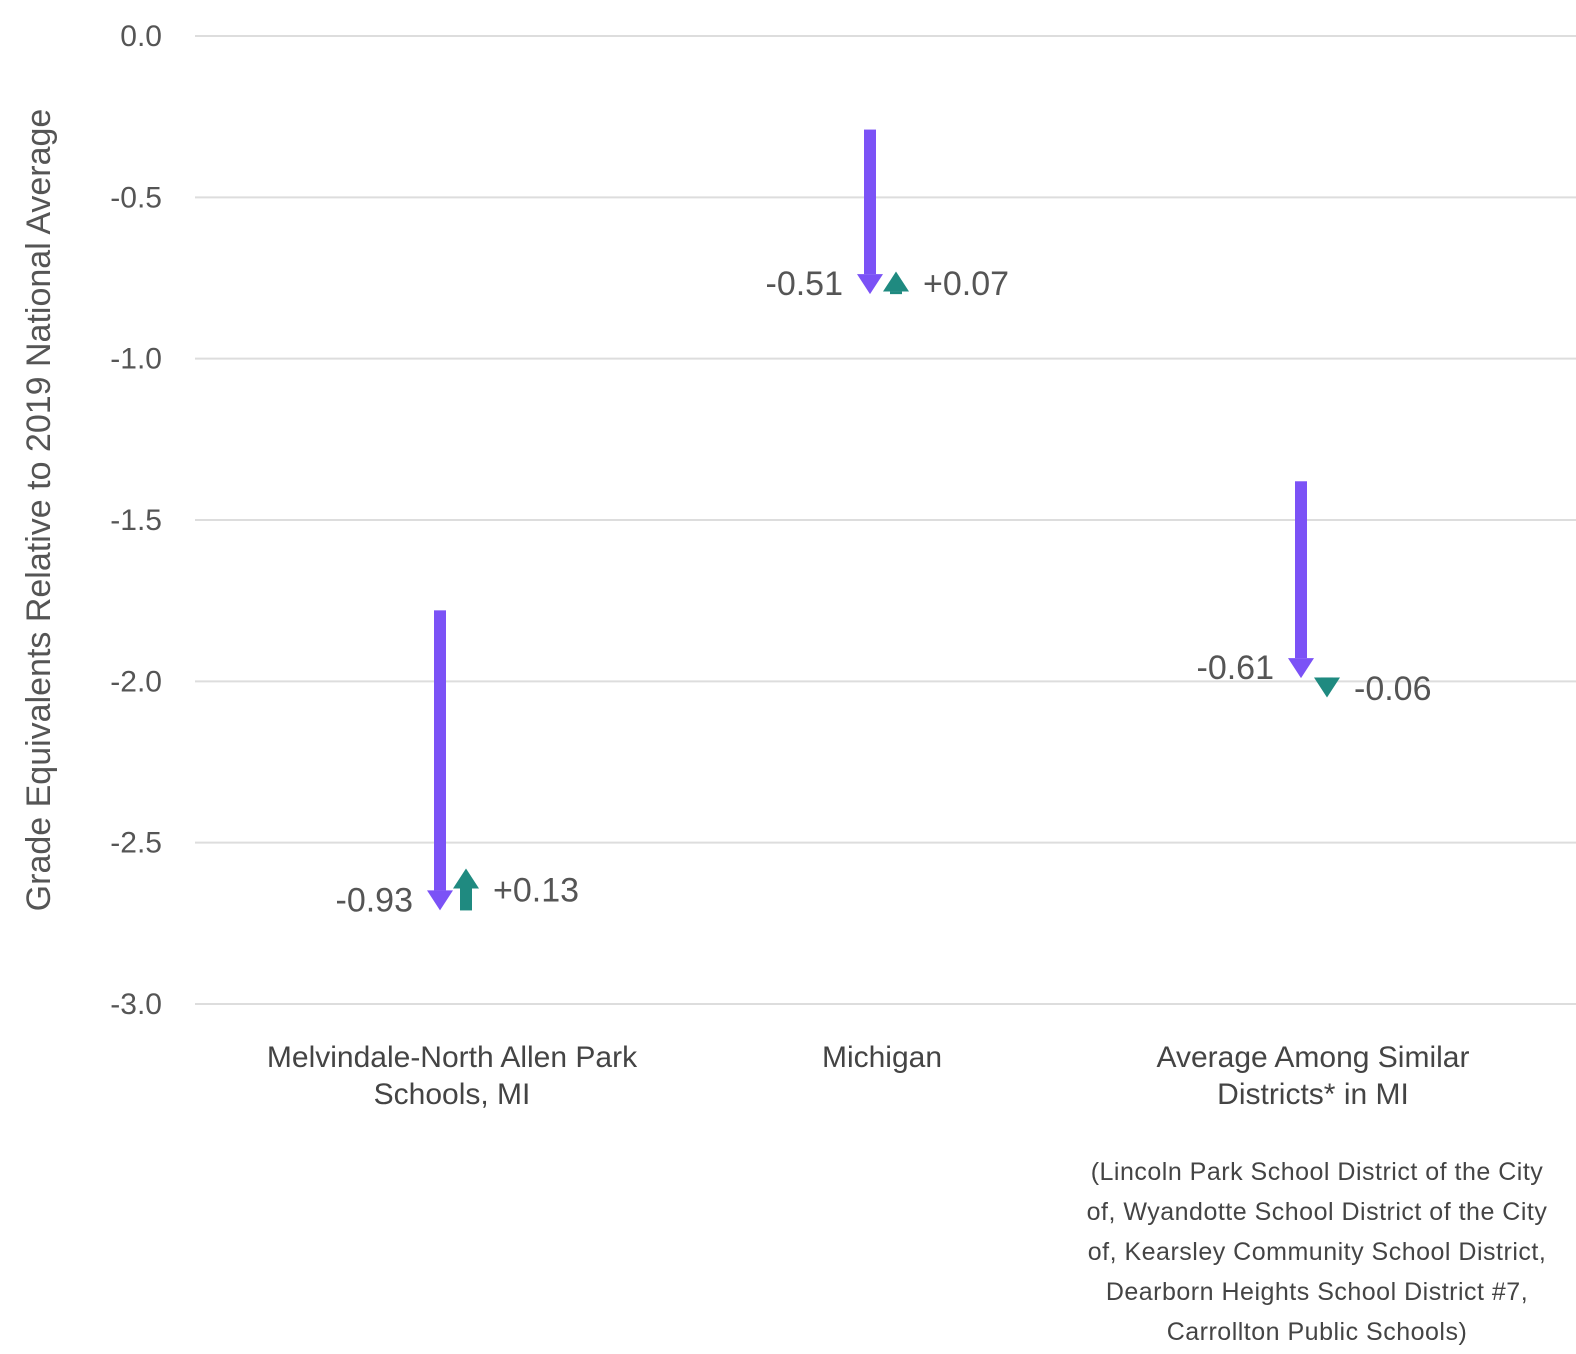 This screenshot has height=1354, width=1576. What do you see at coordinates (136, 359) in the screenshot?
I see `y-tick-label: -1.0` at bounding box center [136, 359].